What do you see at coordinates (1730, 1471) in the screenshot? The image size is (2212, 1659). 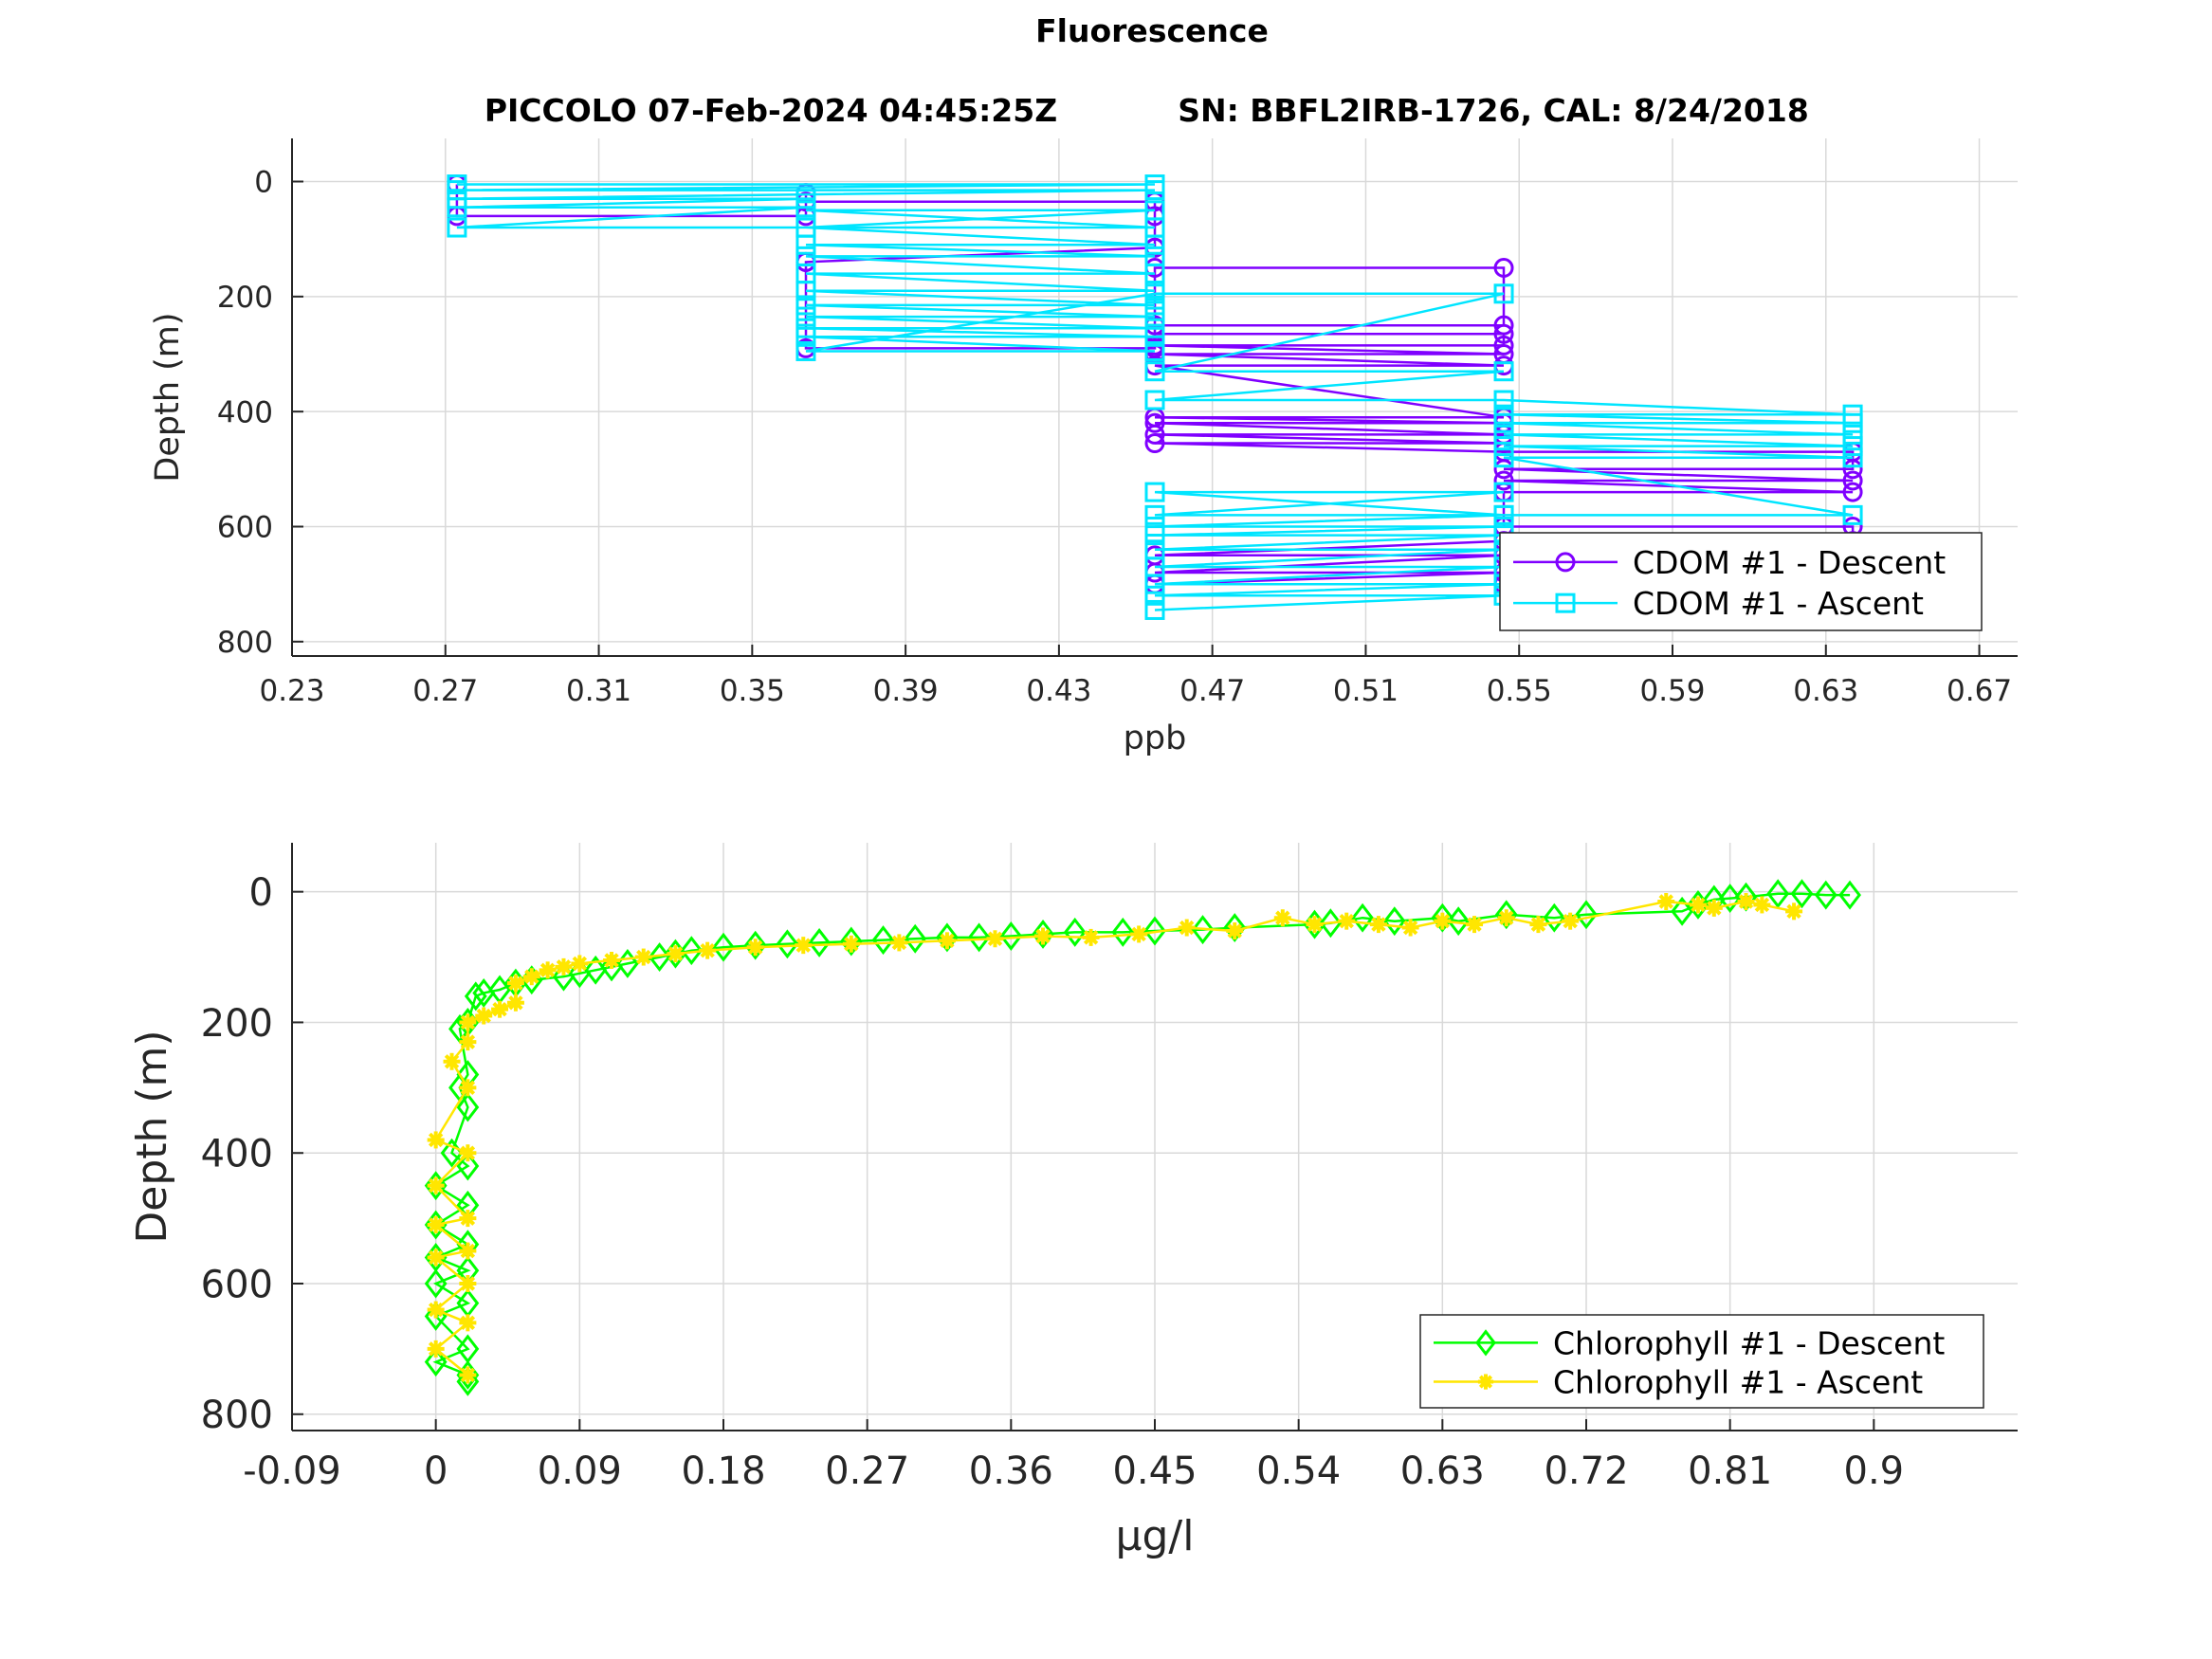 I see `x-tick-label: 0.81` at bounding box center [1730, 1471].